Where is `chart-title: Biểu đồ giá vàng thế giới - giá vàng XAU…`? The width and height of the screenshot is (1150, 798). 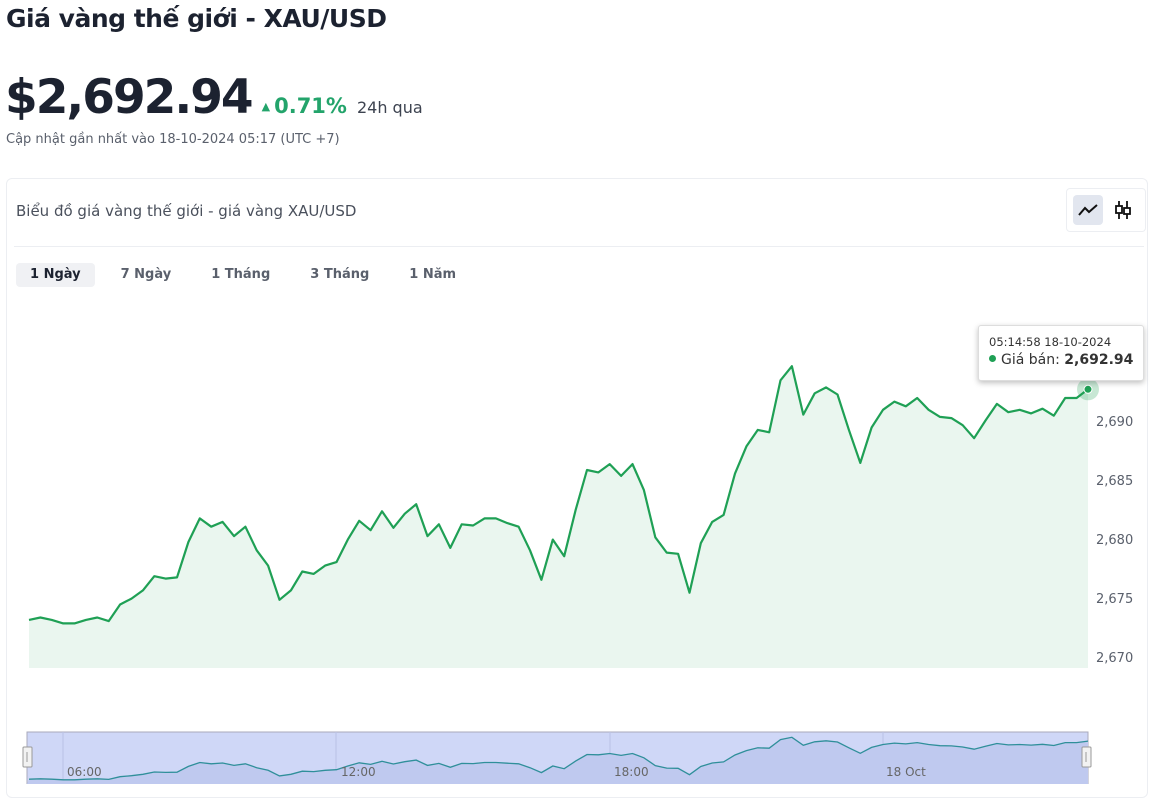
chart-title: Biểu đồ giá vàng thế giới - giá vàng XAU… is located at coordinates (186, 211).